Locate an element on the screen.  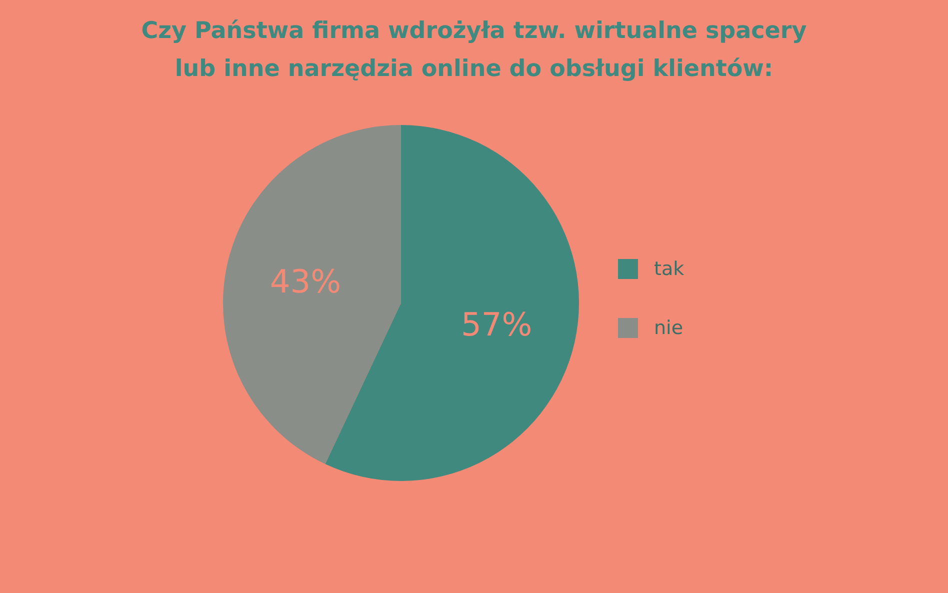
data-label: 43% is located at coordinates (306, 281).